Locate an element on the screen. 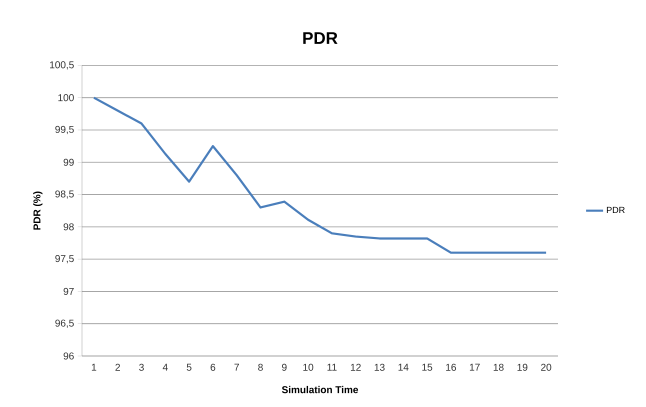  x-tick-label: 19 is located at coordinates (523, 367).